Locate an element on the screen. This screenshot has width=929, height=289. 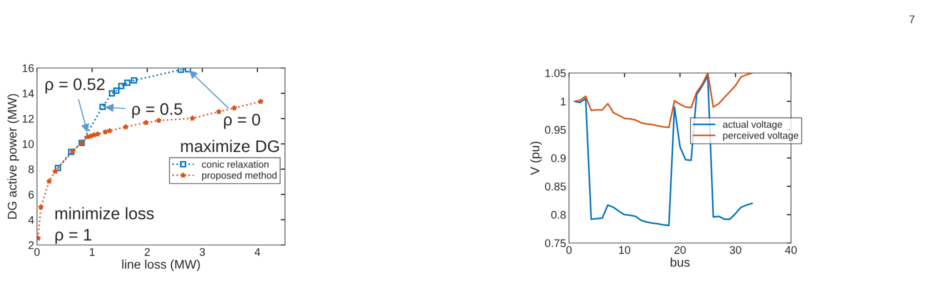
x-tick-label: 3 is located at coordinates (202, 252).